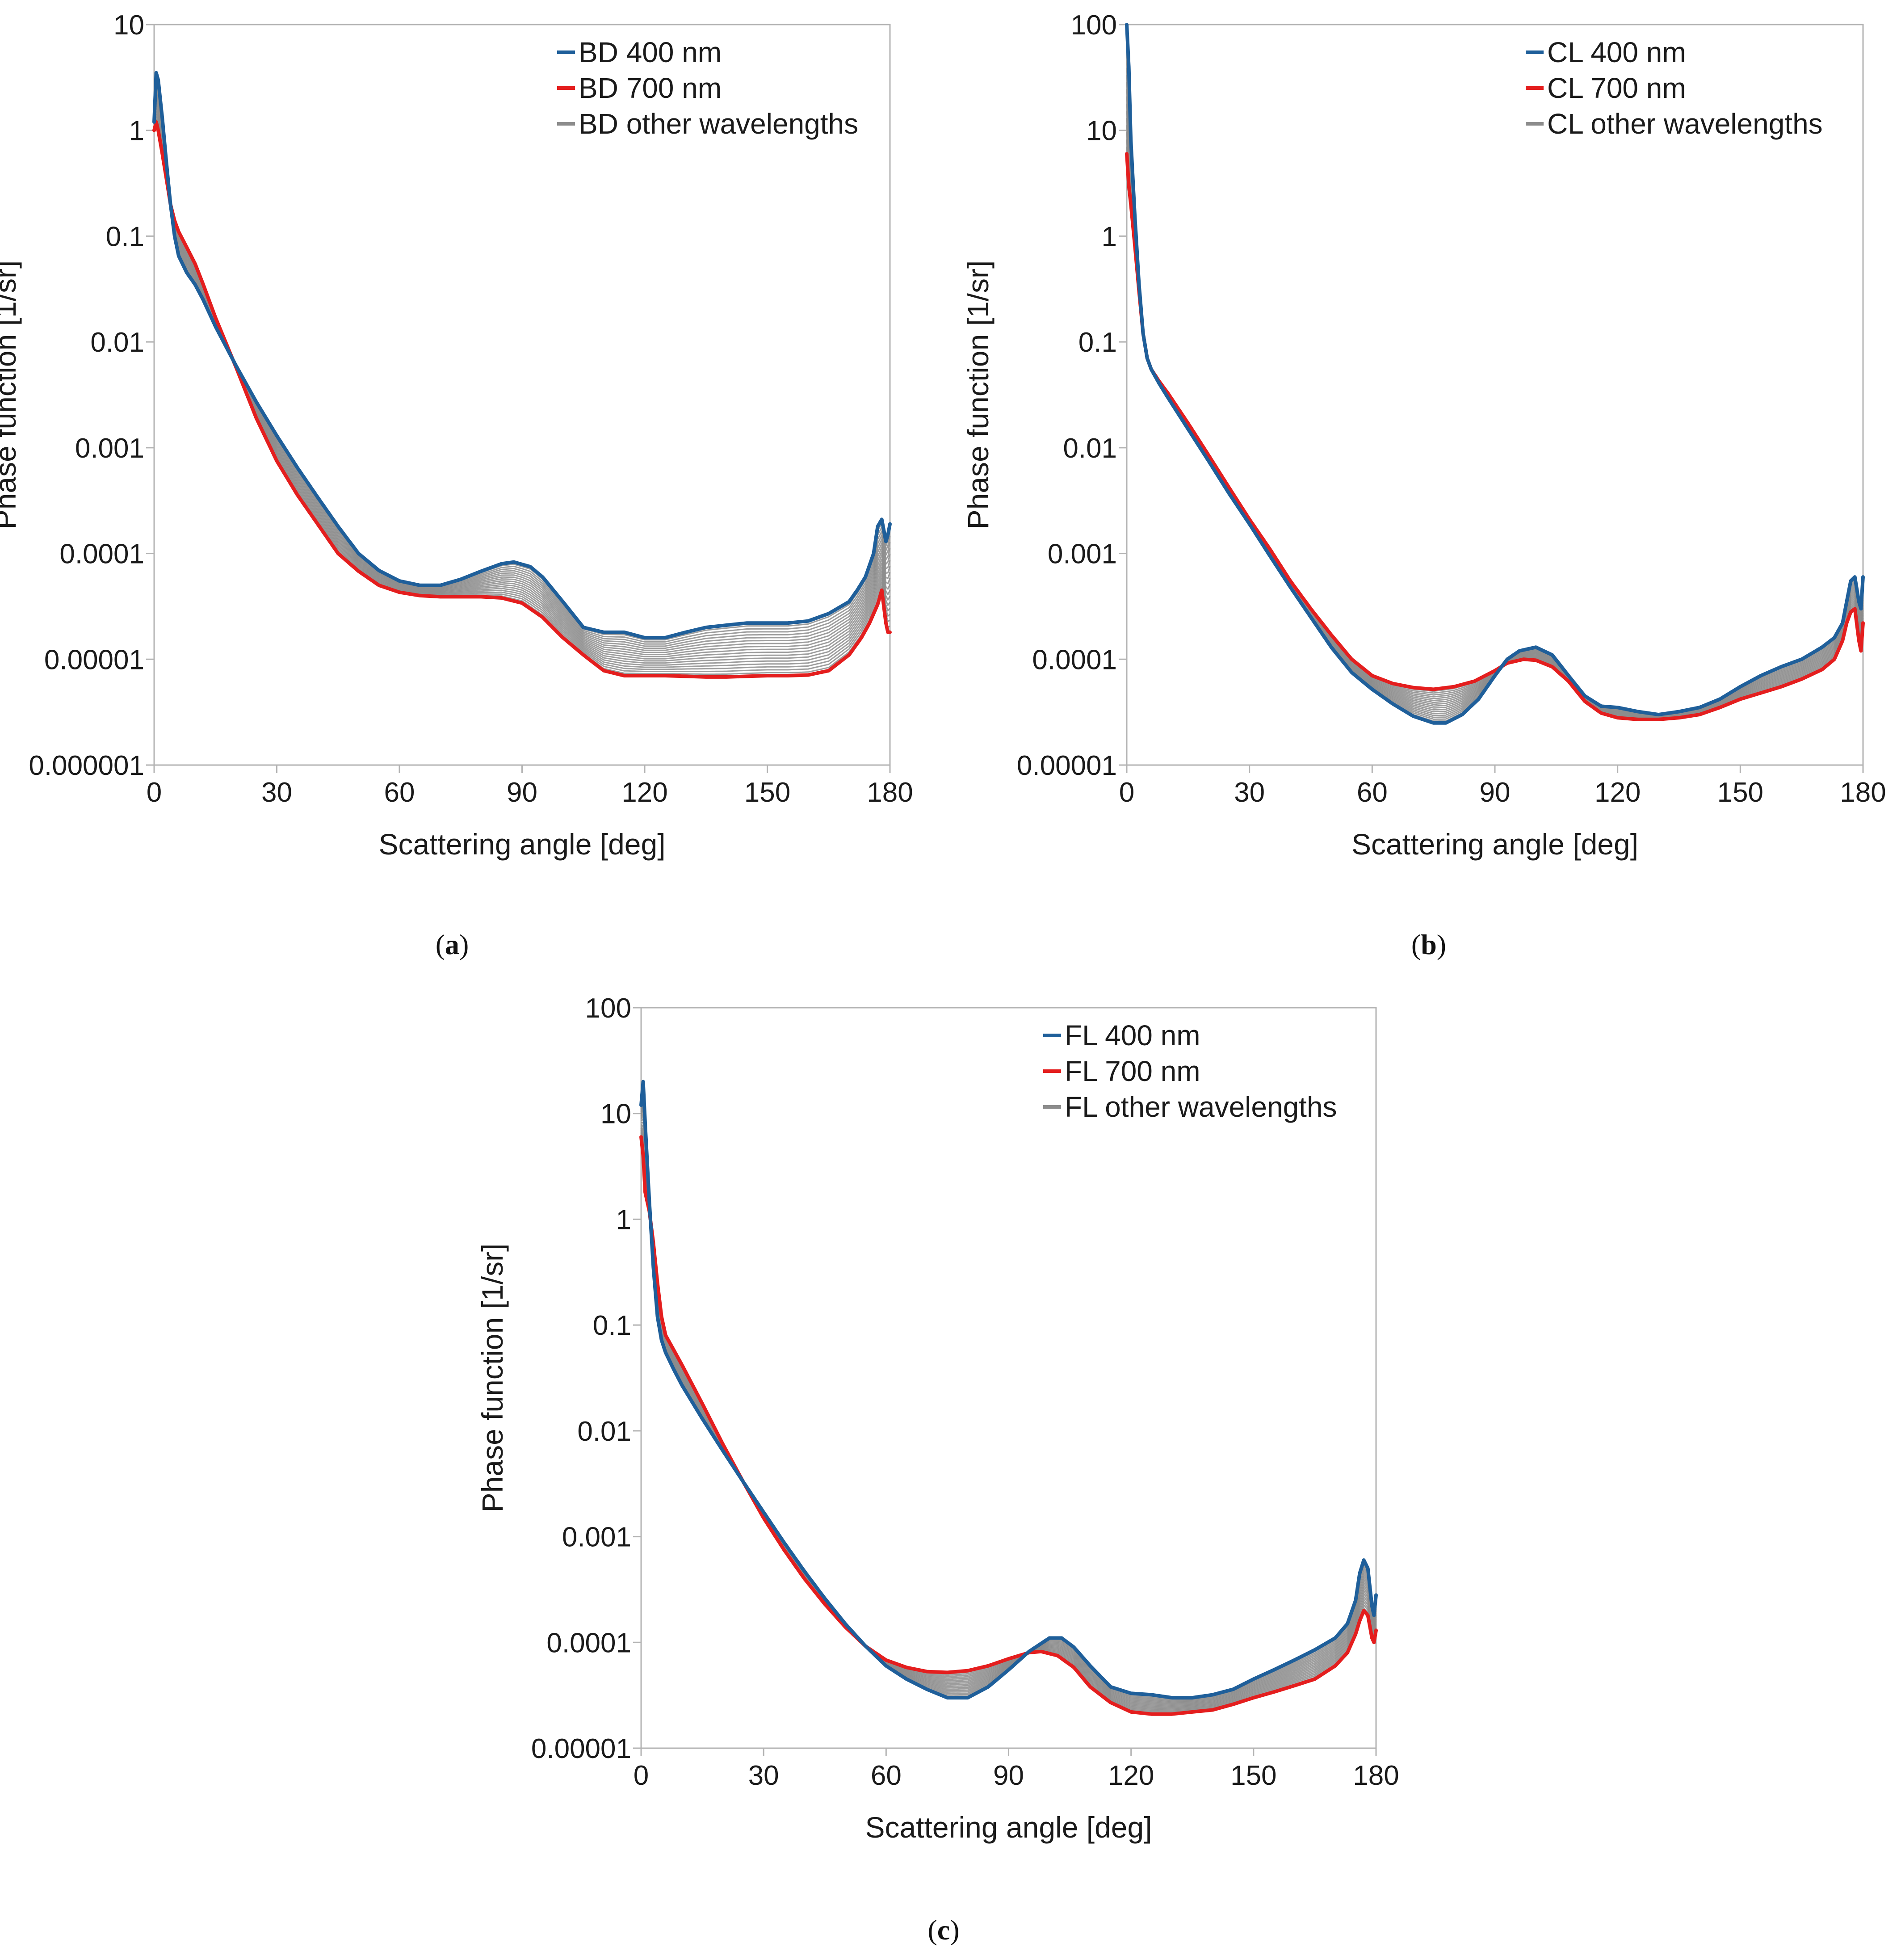 This screenshot has height=1960, width=1901. Describe the element at coordinates (1132, 1035) in the screenshot. I see `legend-label: FL 400 nm` at that location.